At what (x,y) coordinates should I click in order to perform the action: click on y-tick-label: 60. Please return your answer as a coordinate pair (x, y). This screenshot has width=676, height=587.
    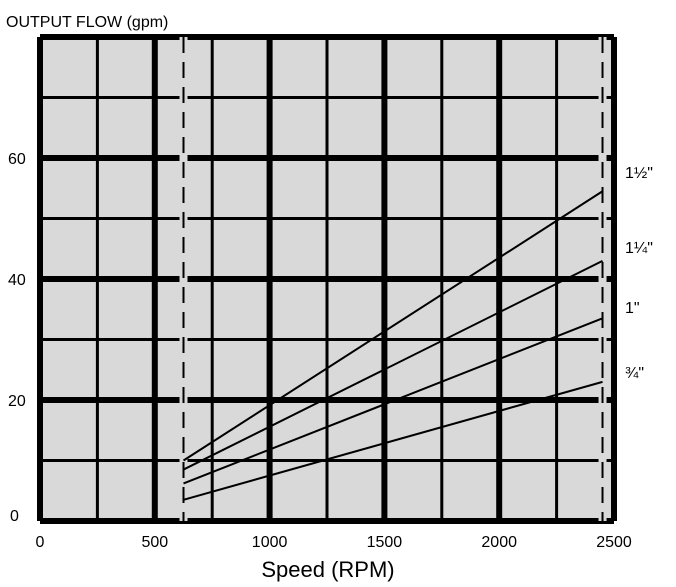
    Looking at the image, I should click on (17, 159).